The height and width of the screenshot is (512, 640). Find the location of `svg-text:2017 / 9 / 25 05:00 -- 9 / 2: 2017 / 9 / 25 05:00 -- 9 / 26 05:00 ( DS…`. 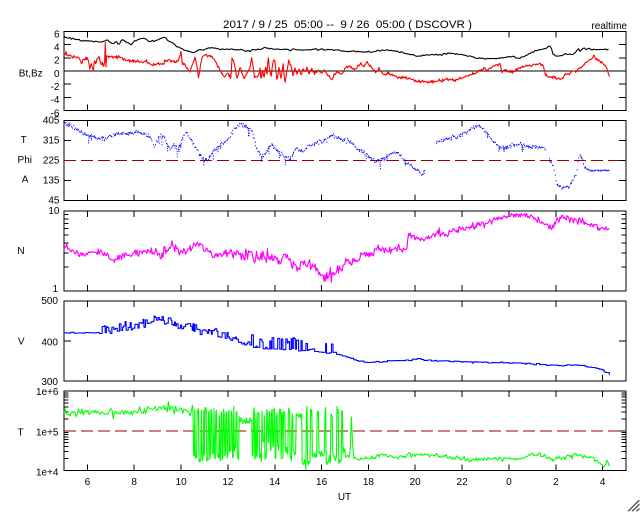

svg-text:2017 / 9 / 25 05:00 -- 9 / 2: 2017 / 9 / 25 05:00 -- 9 / 26 05:00 ( DS… is located at coordinates (347, 25).